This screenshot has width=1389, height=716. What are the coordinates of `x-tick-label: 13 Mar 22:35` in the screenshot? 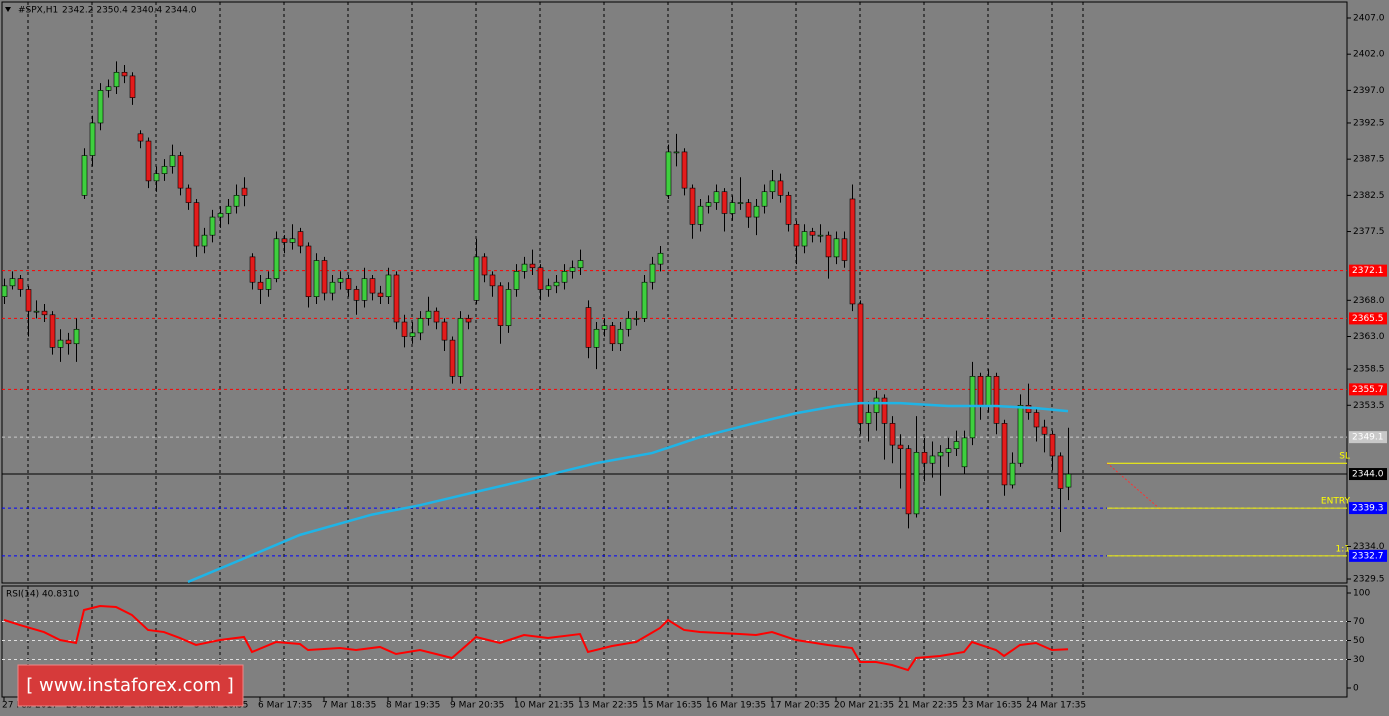 It's located at (608, 706).